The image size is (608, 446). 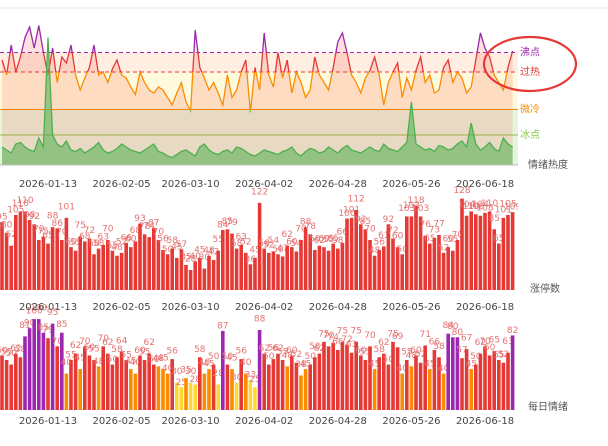 What do you see at coordinates (434, 230) in the screenshot?
I see `data-label: 73` at bounding box center [434, 230].